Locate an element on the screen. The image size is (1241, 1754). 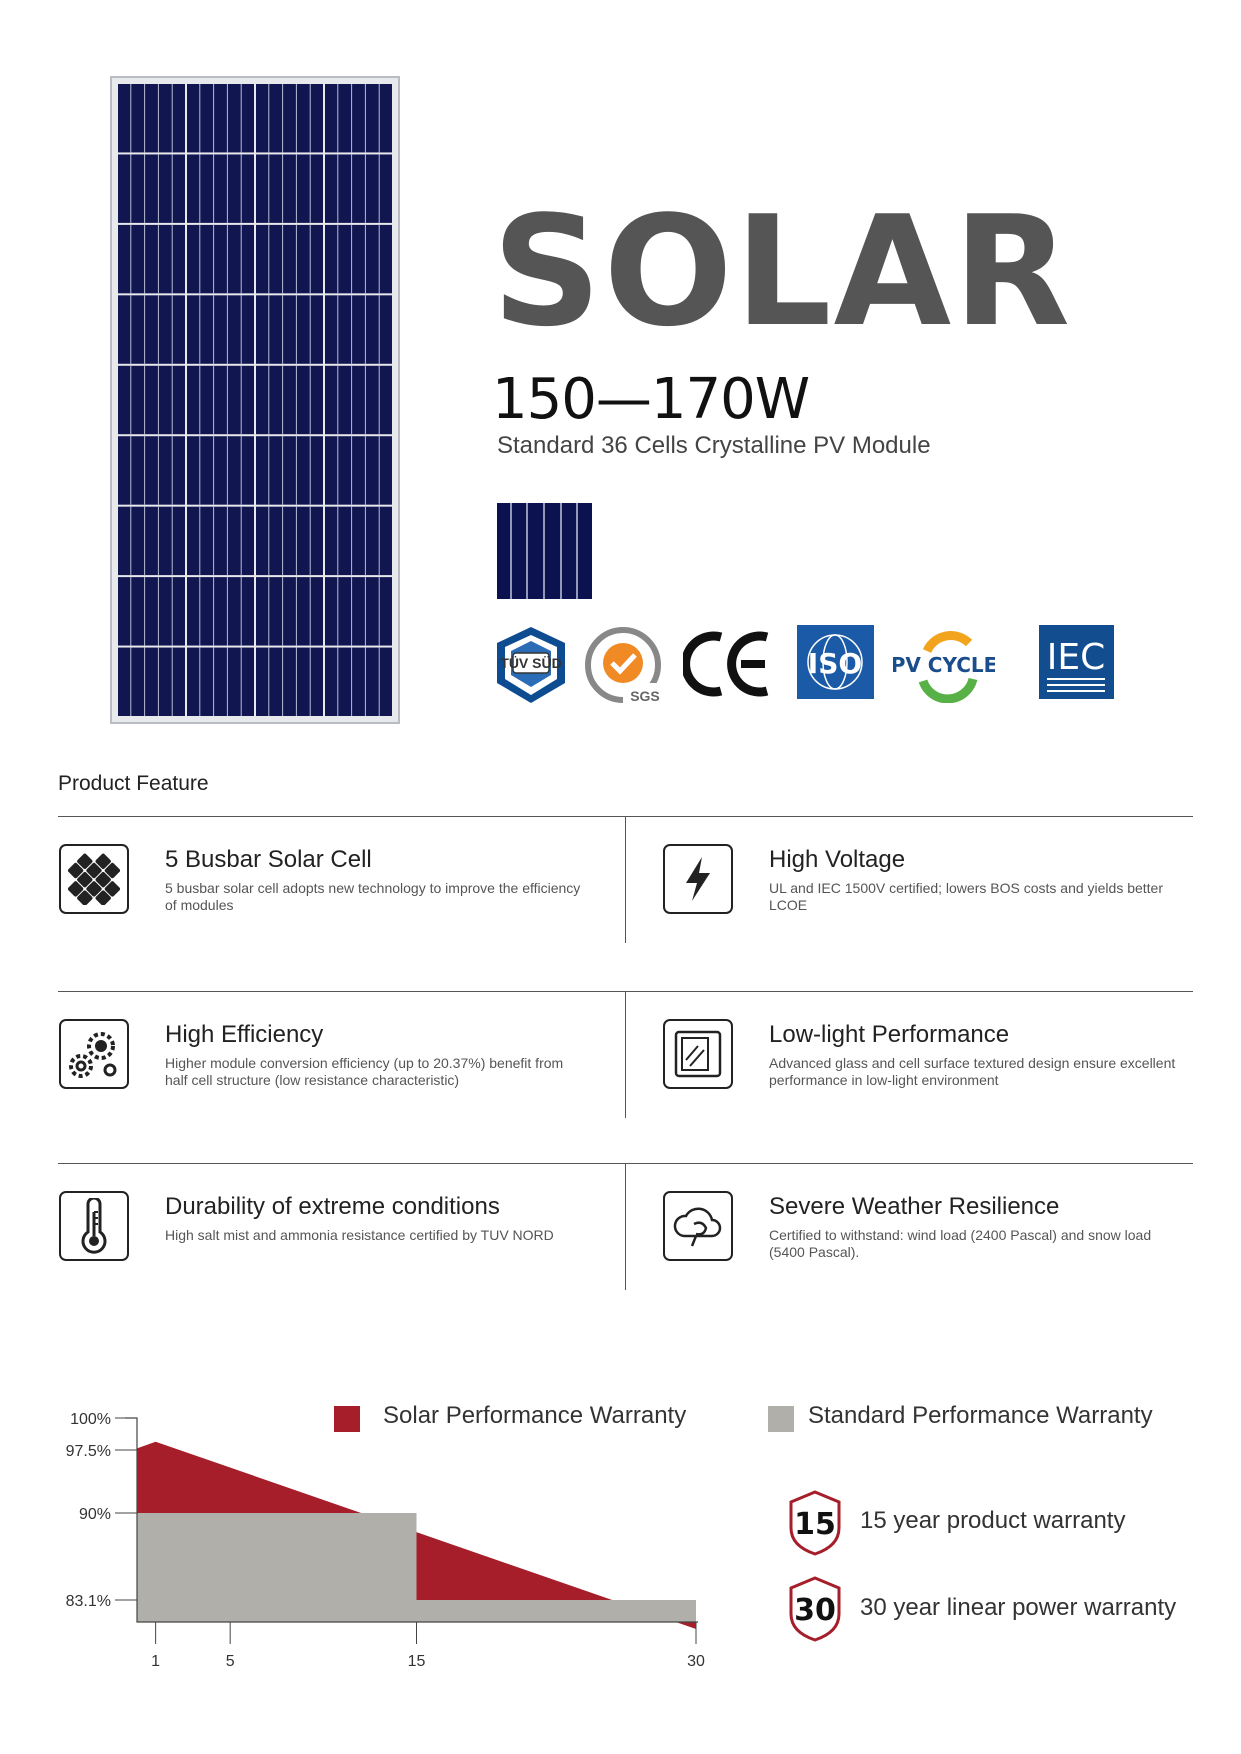
pv-cycle-icon: PV CYCLE is located at coordinates (944, 664).